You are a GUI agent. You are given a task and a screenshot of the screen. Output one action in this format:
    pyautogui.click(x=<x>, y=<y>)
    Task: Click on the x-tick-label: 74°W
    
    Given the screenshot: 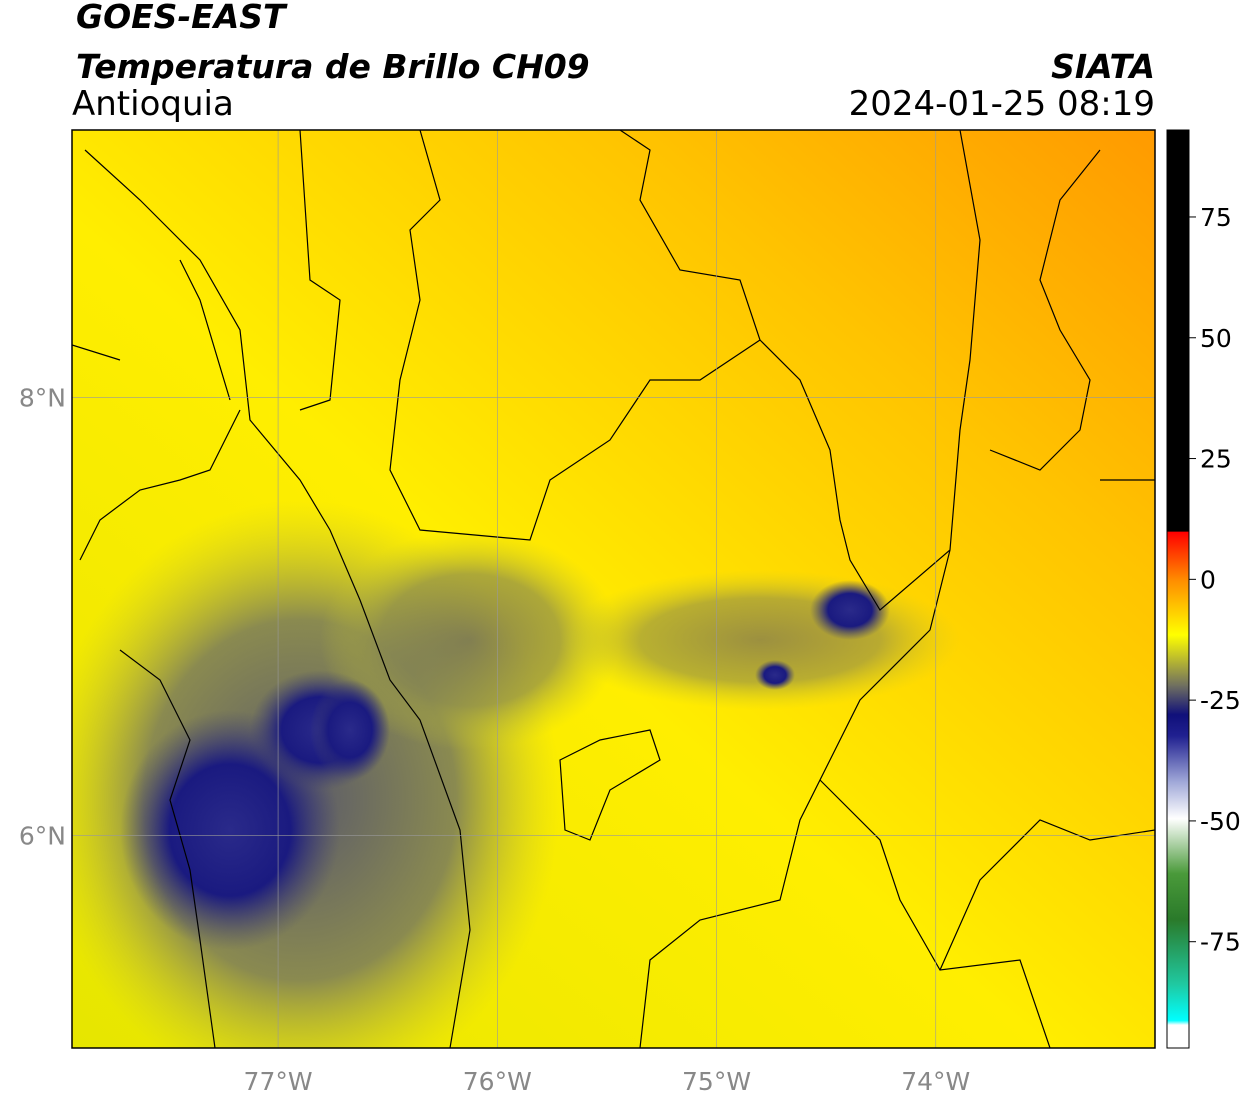 What is the action you would take?
    pyautogui.click(x=935, y=1081)
    